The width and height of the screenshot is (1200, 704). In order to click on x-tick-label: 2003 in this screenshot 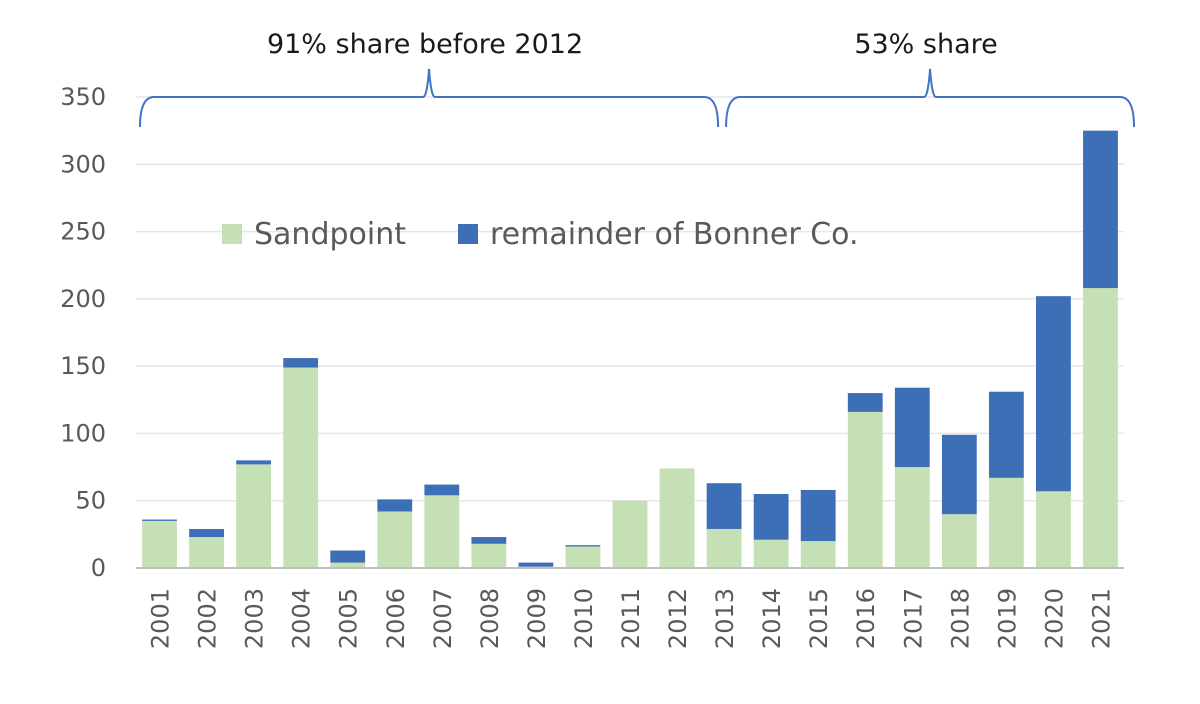, I will do `click(255, 618)`.